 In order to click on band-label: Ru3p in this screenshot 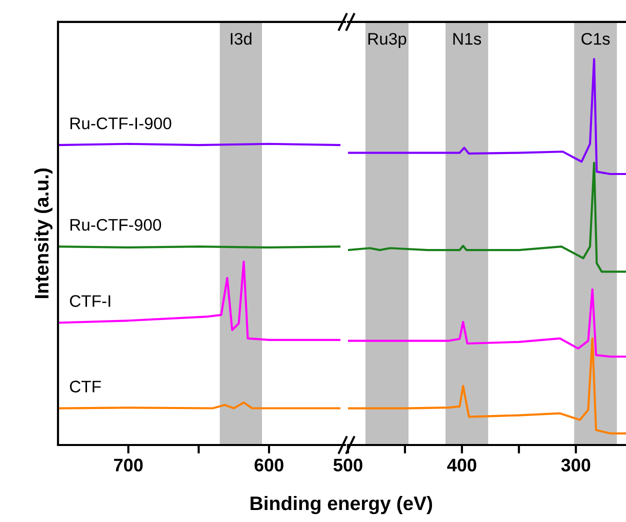, I will do `click(387, 40)`.